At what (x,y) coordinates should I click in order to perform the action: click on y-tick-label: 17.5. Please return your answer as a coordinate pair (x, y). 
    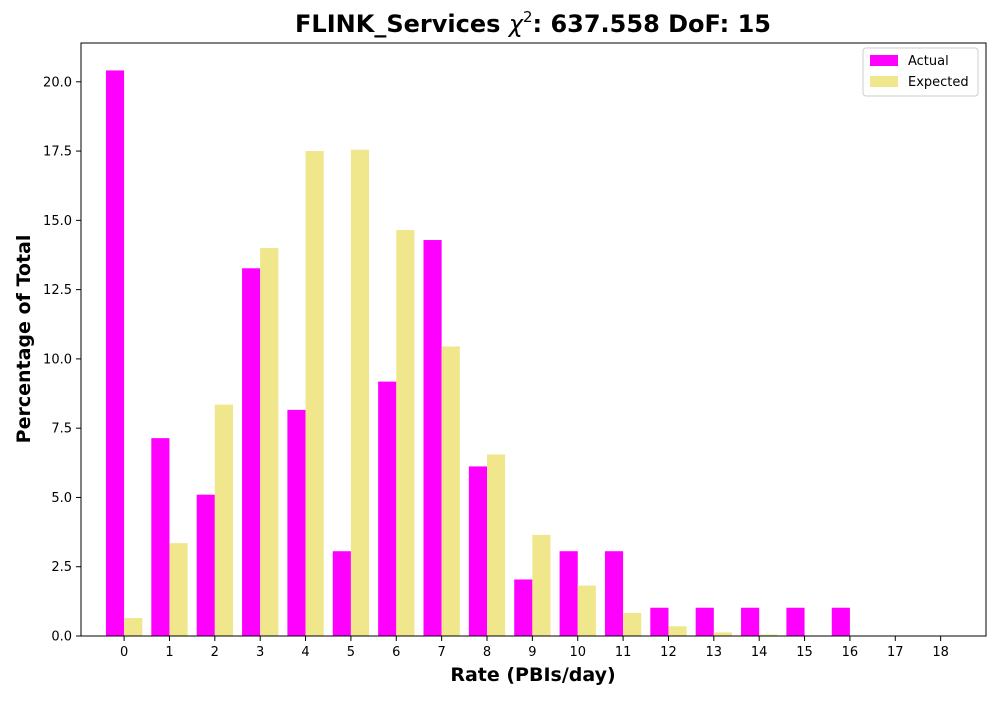
    Looking at the image, I should click on (57, 152).